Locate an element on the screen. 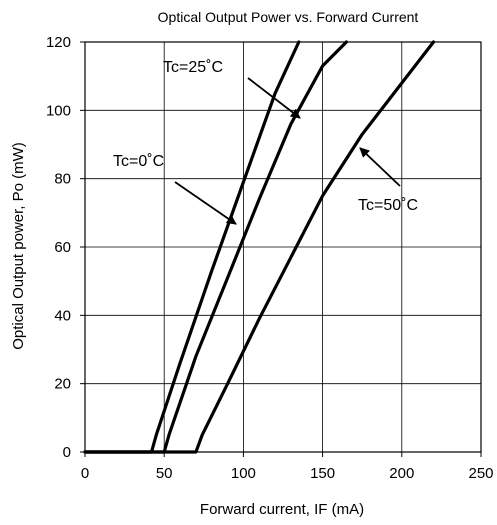 This screenshot has width=497, height=525. chart-title: Optical Output Power vs. Forward Current is located at coordinates (288, 17).